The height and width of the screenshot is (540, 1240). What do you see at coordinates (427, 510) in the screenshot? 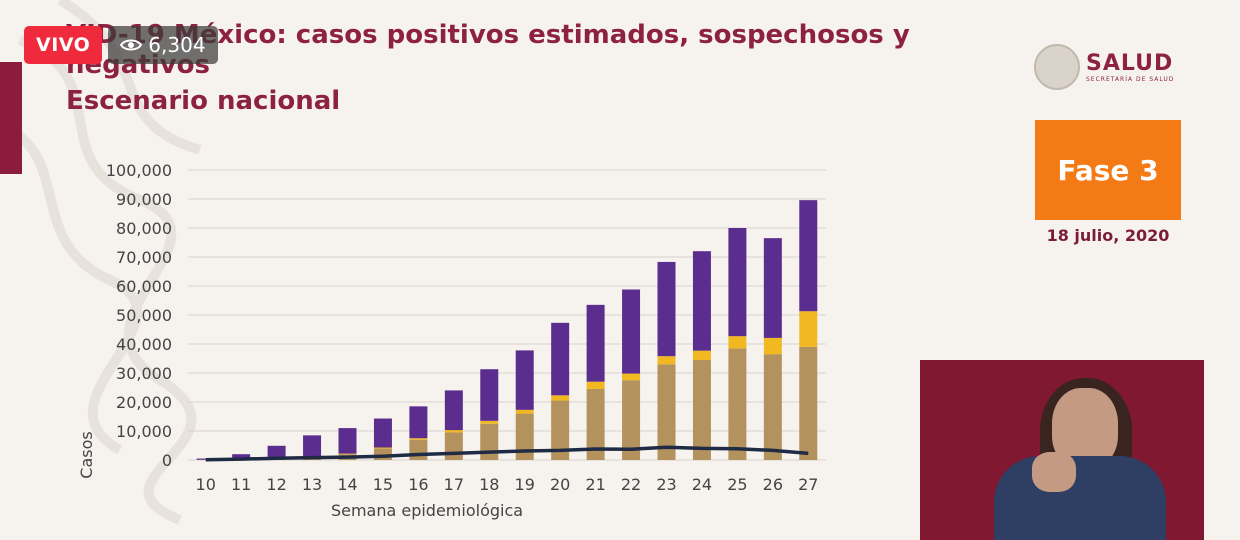
I see `x-axis-label: Semana epidemiológica` at bounding box center [427, 510].